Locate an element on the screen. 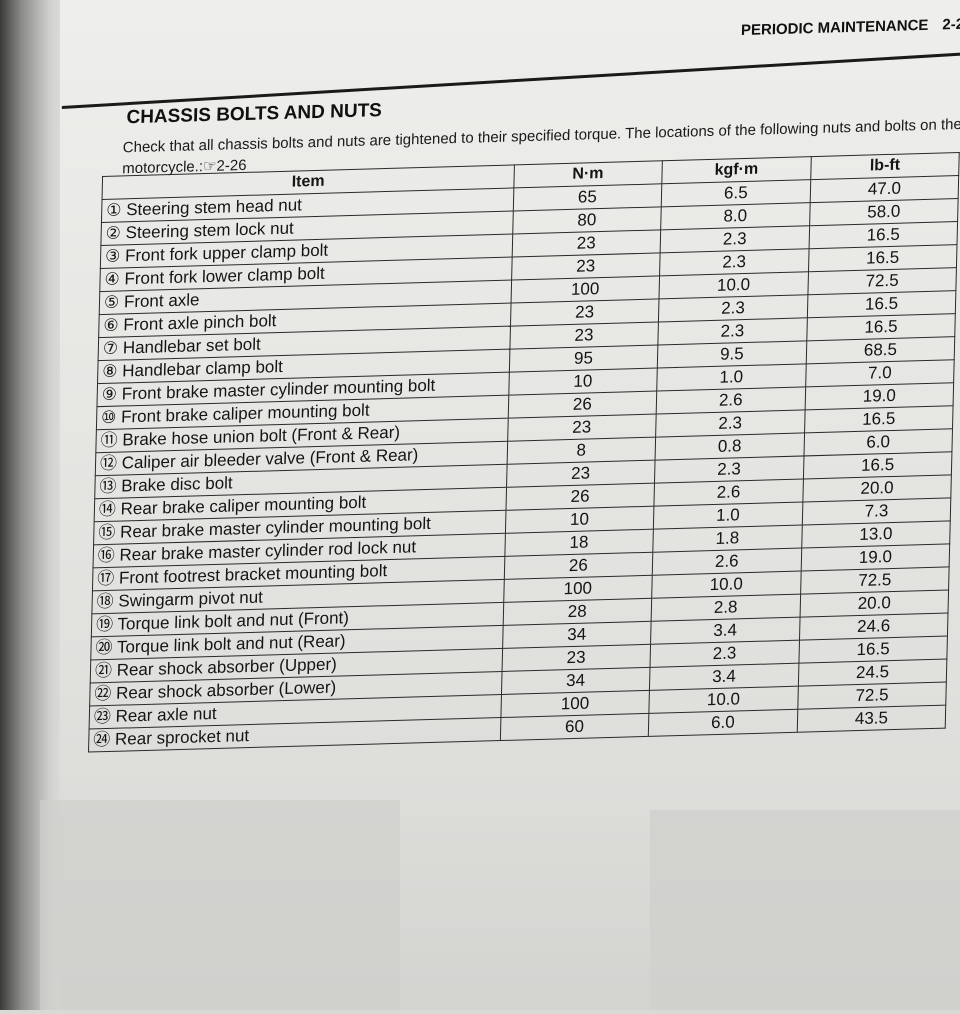  cell-kgfm: 6.0 is located at coordinates (723, 723).